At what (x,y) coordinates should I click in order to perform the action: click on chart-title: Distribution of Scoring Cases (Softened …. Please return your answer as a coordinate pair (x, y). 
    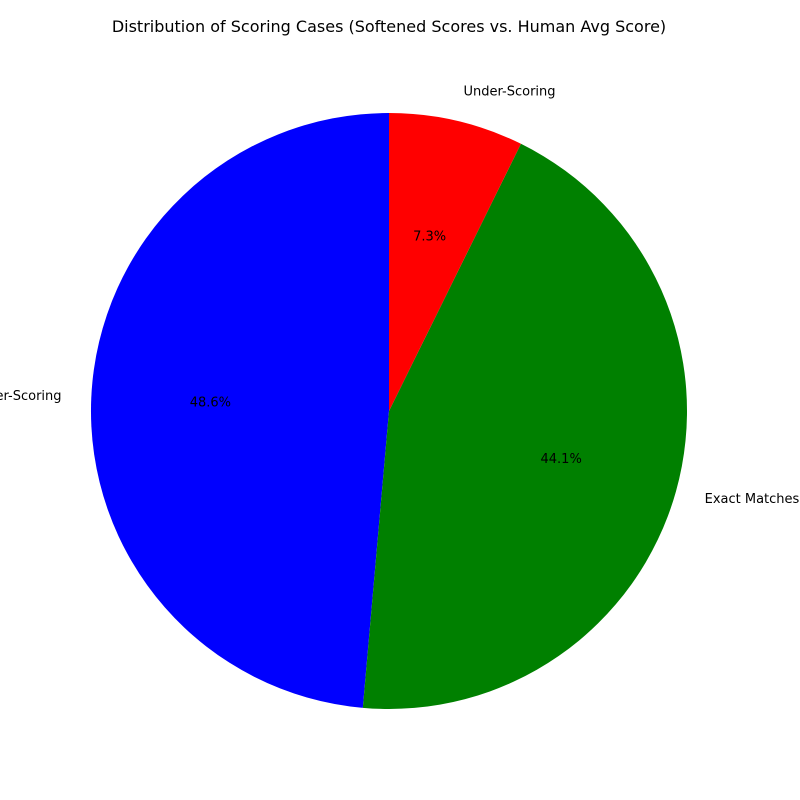
    Looking at the image, I should click on (389, 26).